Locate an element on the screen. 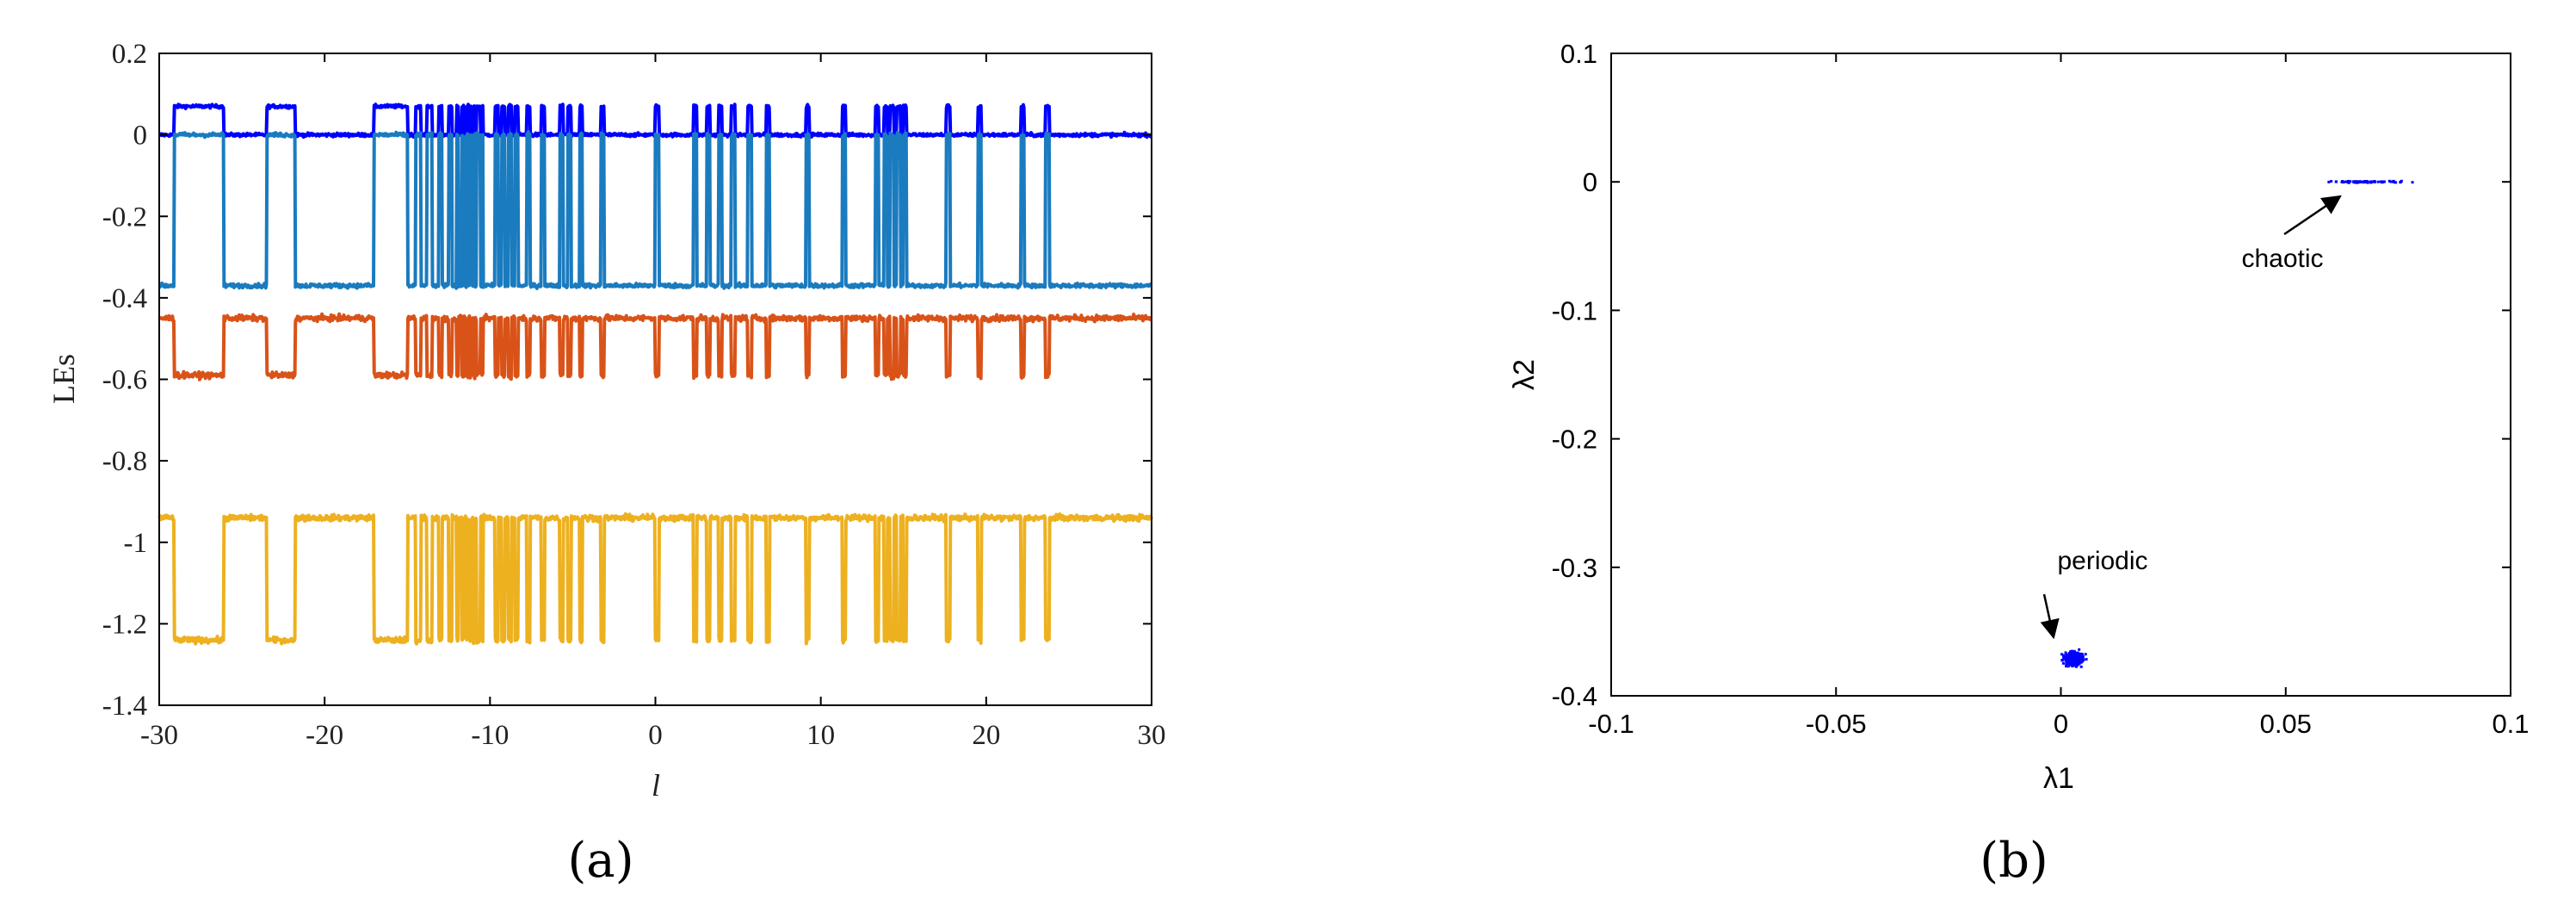 This screenshot has width=2576, height=924. panel-b-ytick-label: -0.4 is located at coordinates (1574, 696).